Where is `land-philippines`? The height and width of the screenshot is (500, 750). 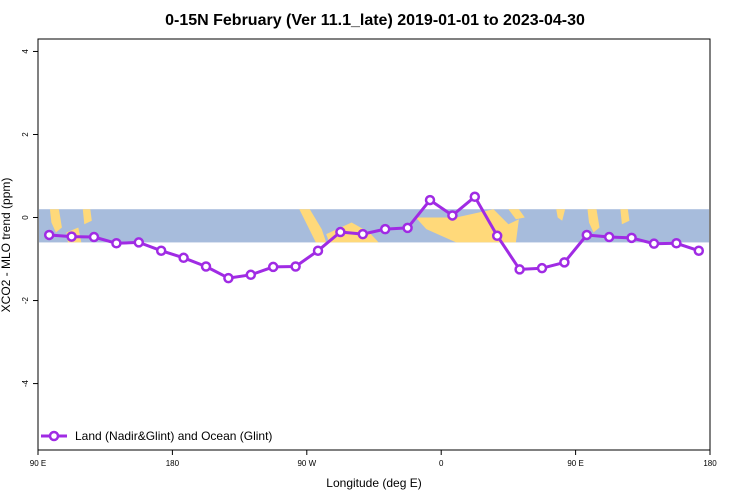 land-philippines is located at coordinates (87, 217).